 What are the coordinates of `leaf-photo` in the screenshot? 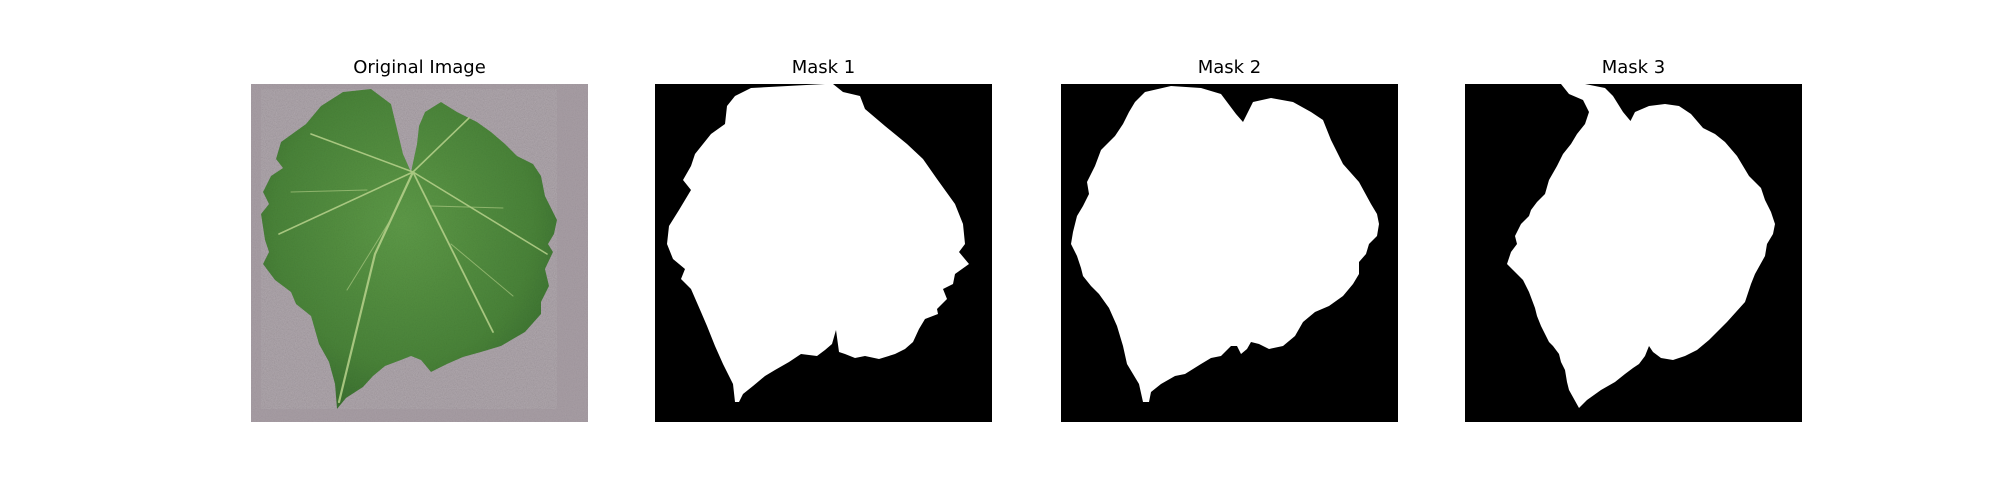 It's located at (419, 253).